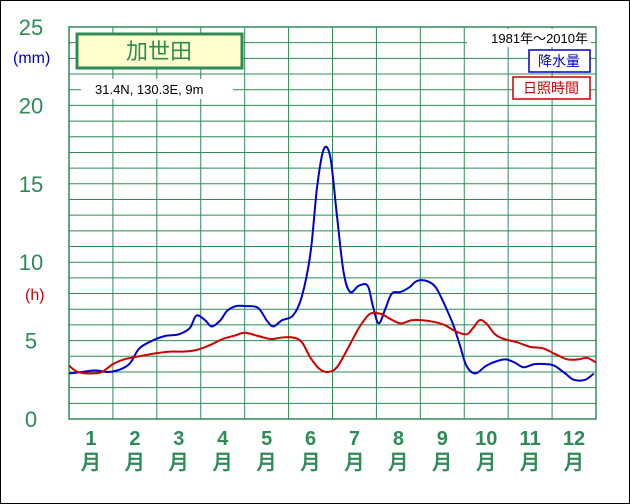  Describe the element at coordinates (178, 439) in the screenshot. I see `x-tick-month-number: 3` at that location.